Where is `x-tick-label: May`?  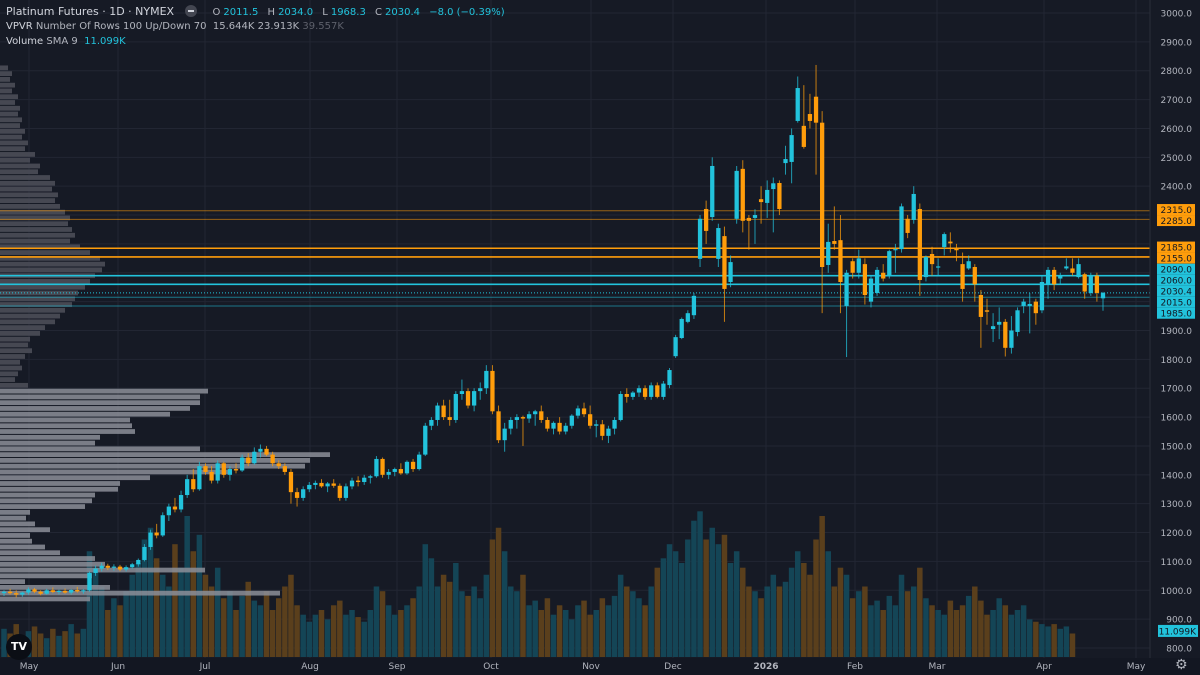 x-tick-label: May is located at coordinates (1136, 667).